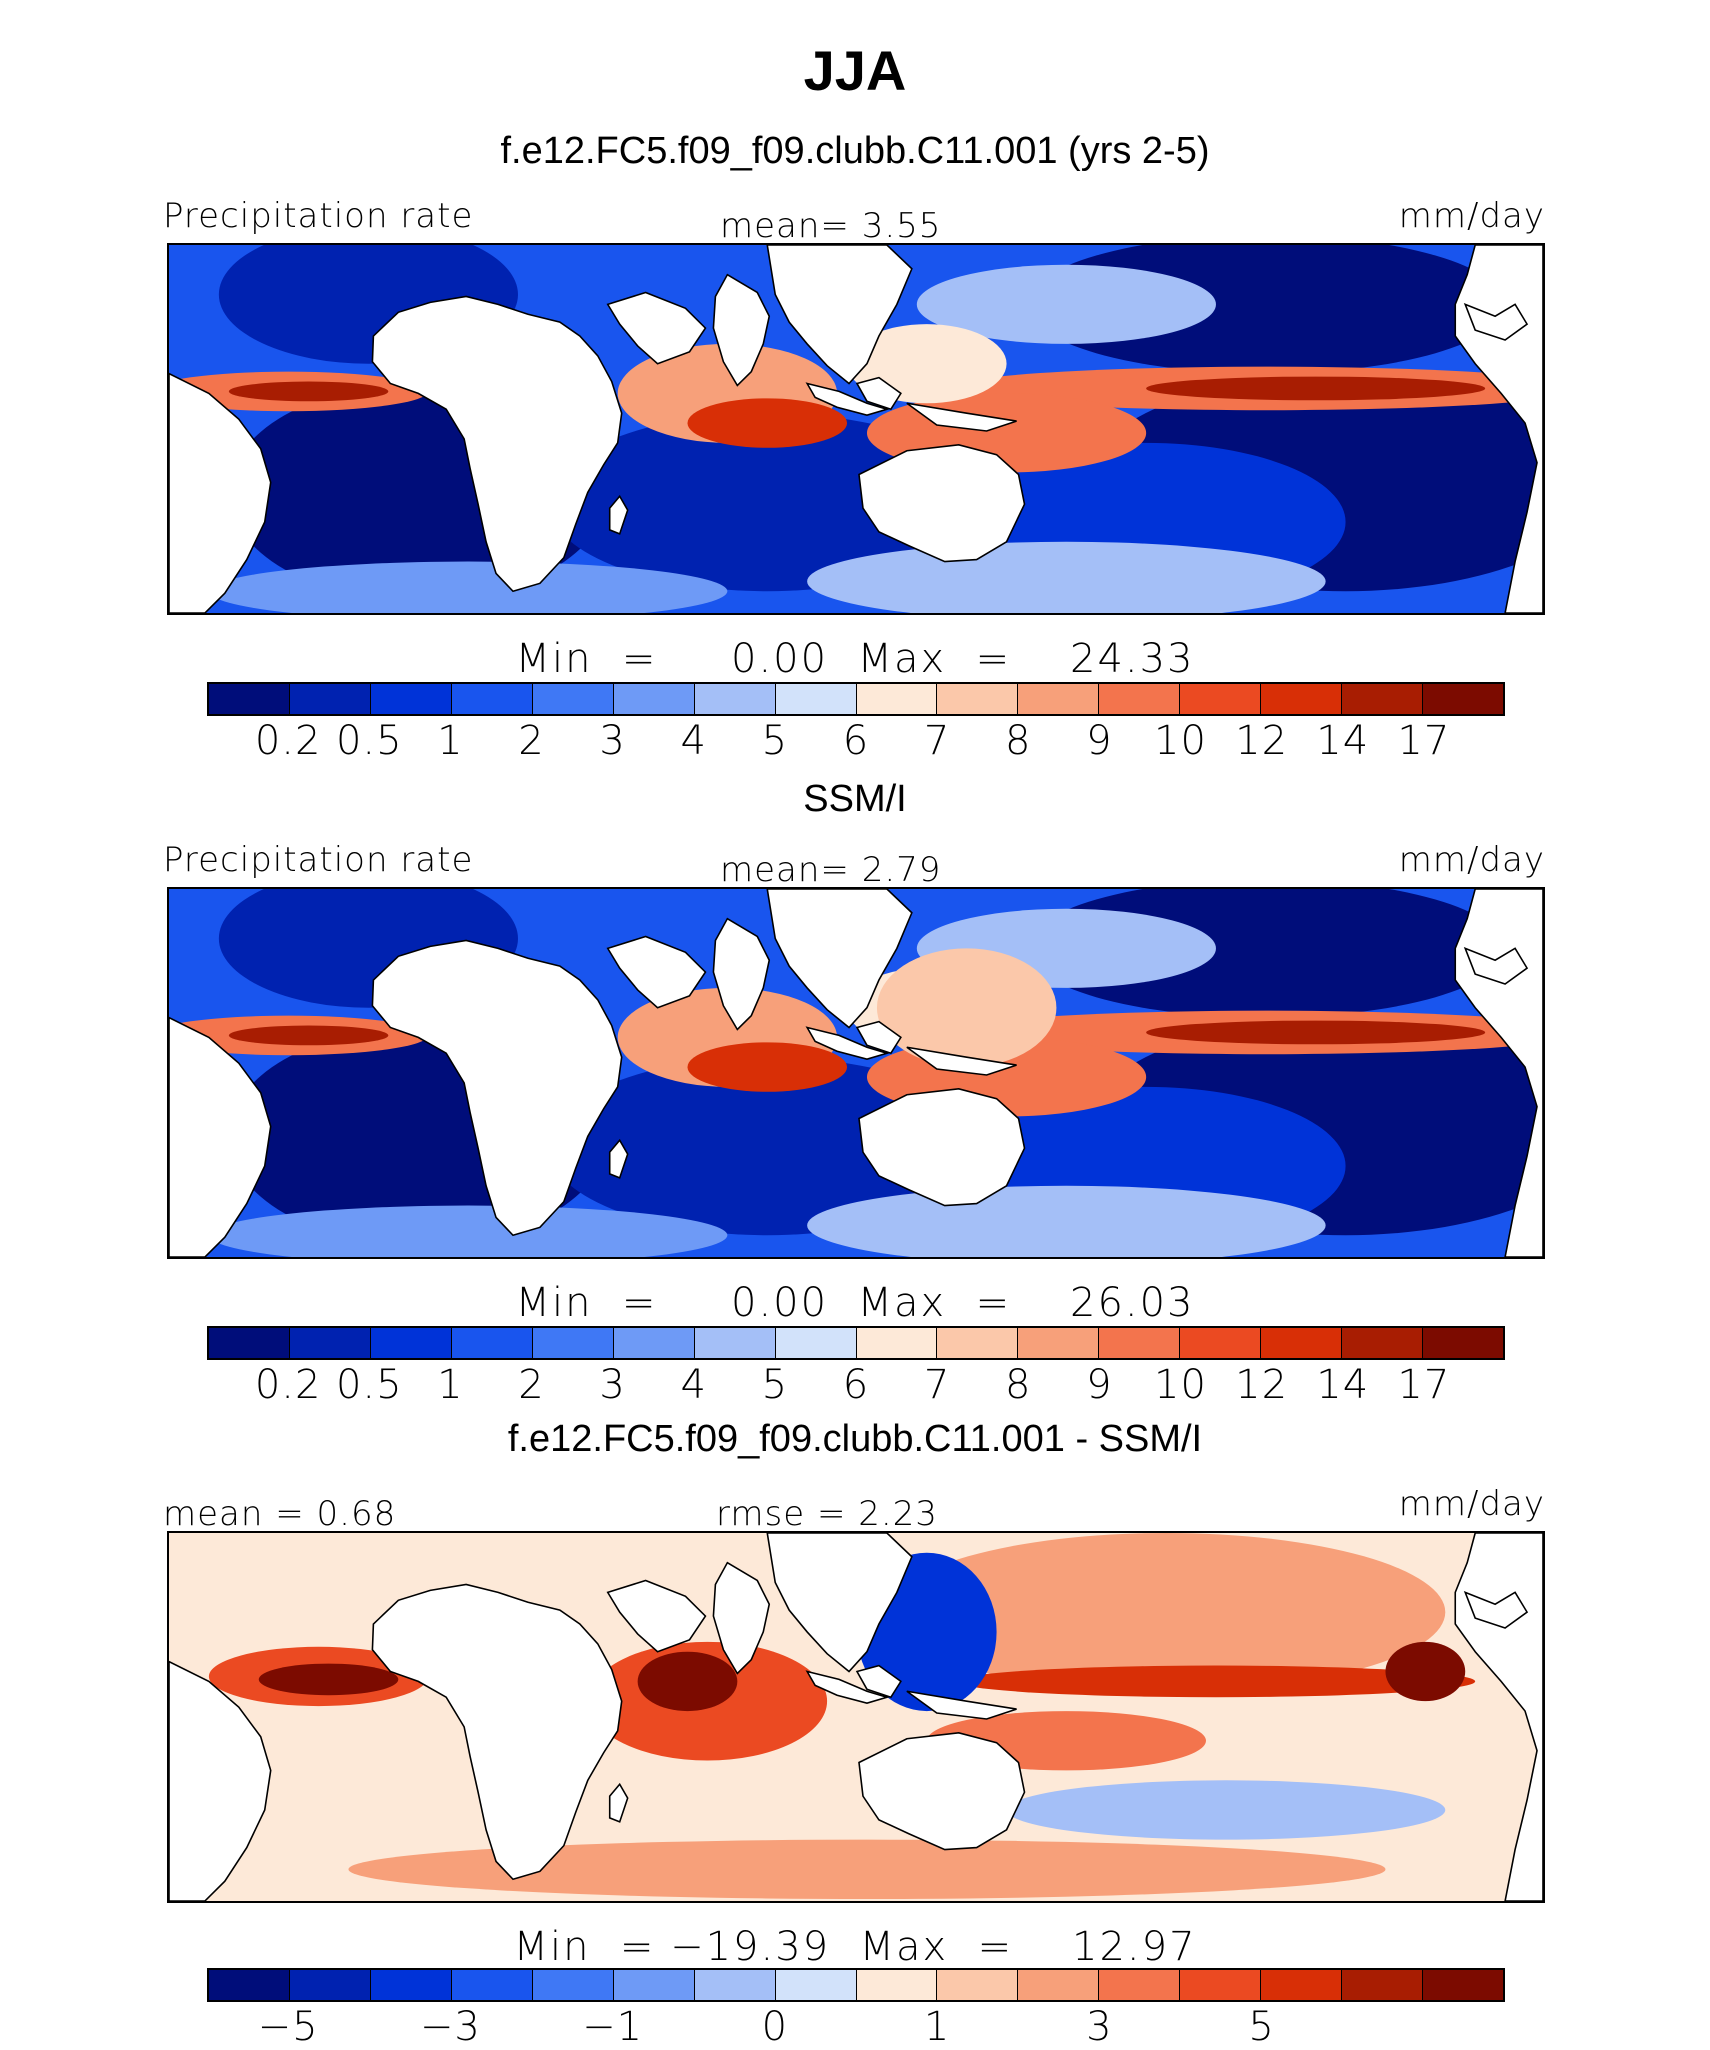  Describe the element at coordinates (855, 799) in the screenshot. I see `panel-2-subtitle: SSM/I` at that location.